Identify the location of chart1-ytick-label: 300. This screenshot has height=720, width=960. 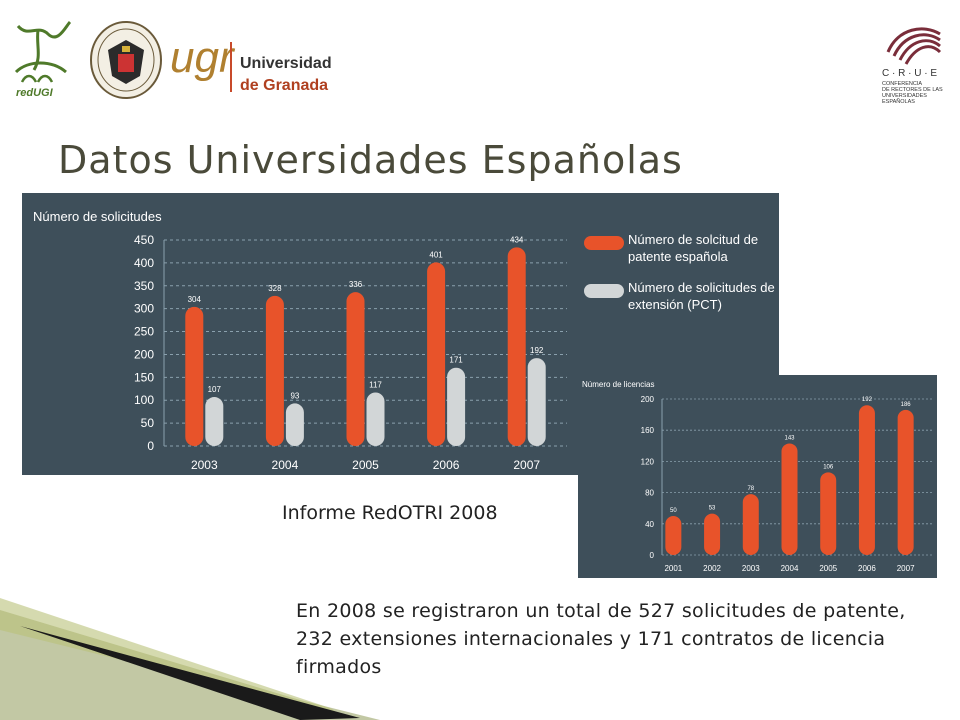
(144, 309).